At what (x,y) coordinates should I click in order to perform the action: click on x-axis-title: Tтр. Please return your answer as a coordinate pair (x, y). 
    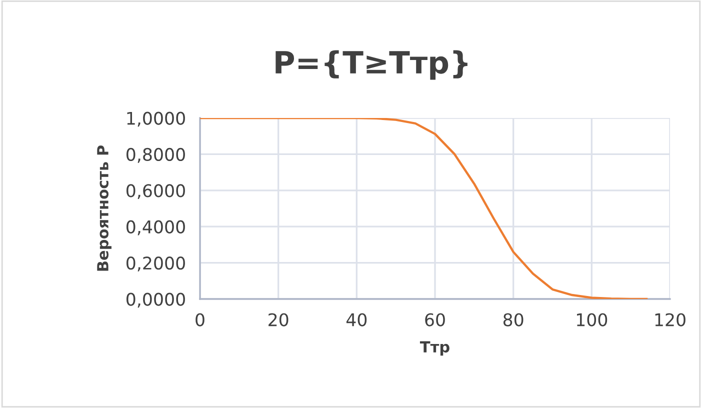
    Looking at the image, I should click on (435, 348).